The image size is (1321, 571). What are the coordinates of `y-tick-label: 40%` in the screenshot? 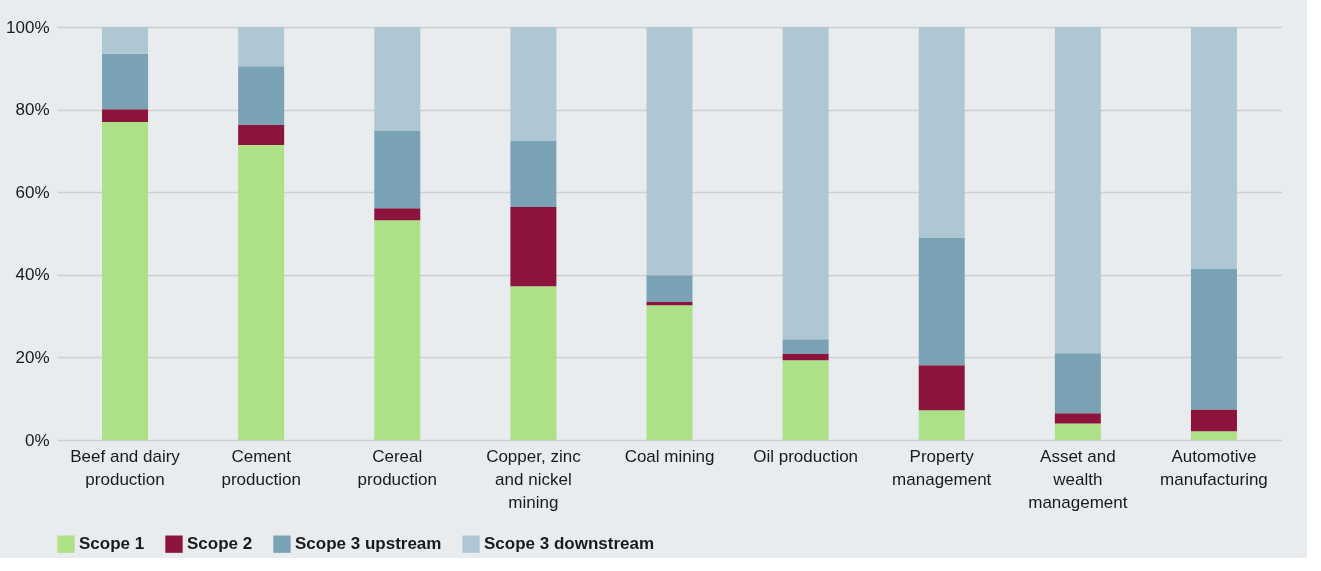 It's located at (32, 275).